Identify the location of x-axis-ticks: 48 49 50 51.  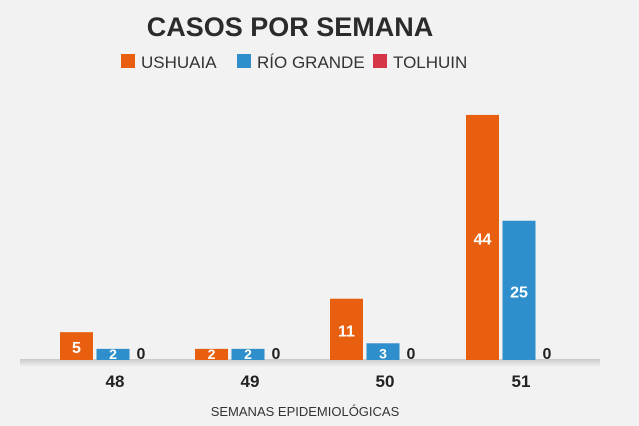
(318, 381).